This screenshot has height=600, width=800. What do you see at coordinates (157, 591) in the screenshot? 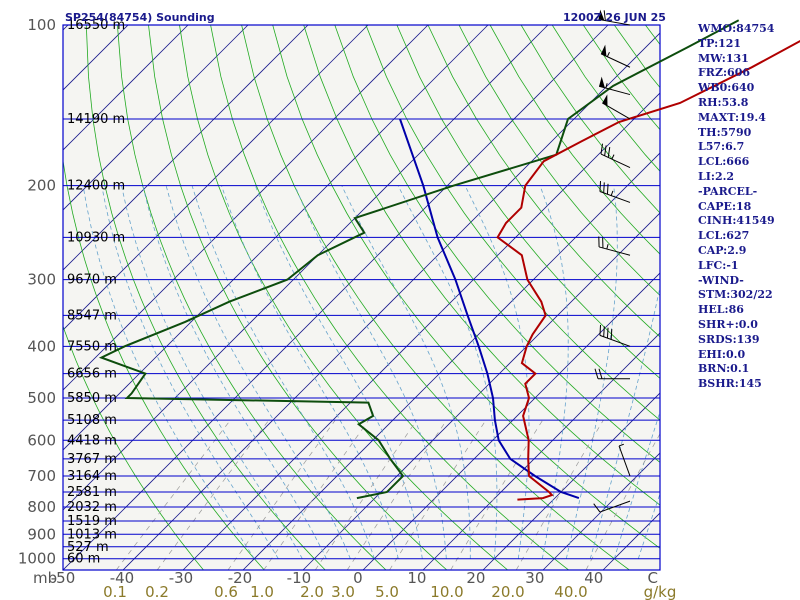
I see `mixing-ratio-tick-label: 0.2` at bounding box center [157, 591].